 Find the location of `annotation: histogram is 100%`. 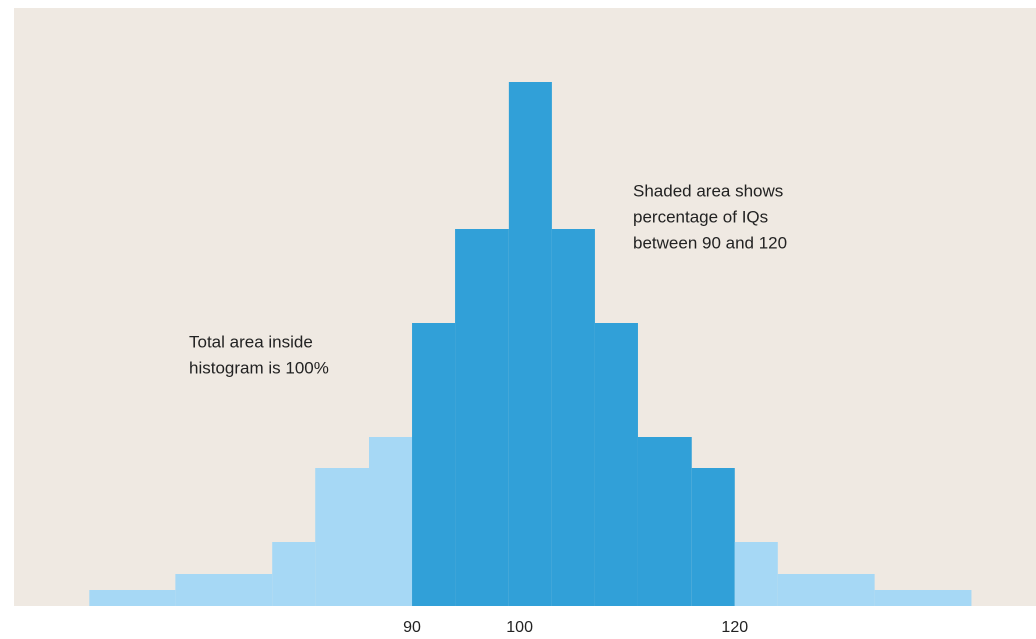

annotation: histogram is 100% is located at coordinates (259, 367).